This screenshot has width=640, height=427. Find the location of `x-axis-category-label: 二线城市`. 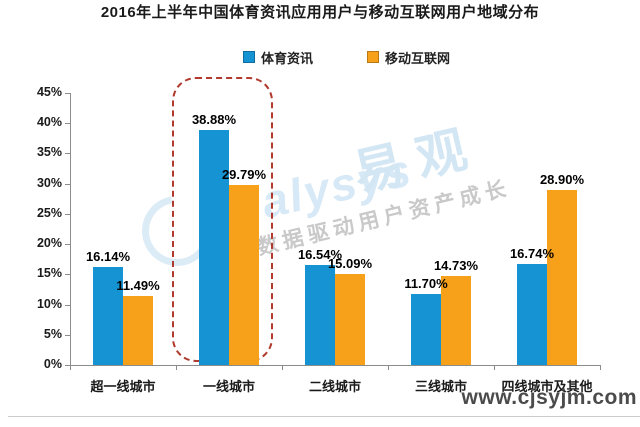

x-axis-category-label: 二线城市 is located at coordinates (334, 386).